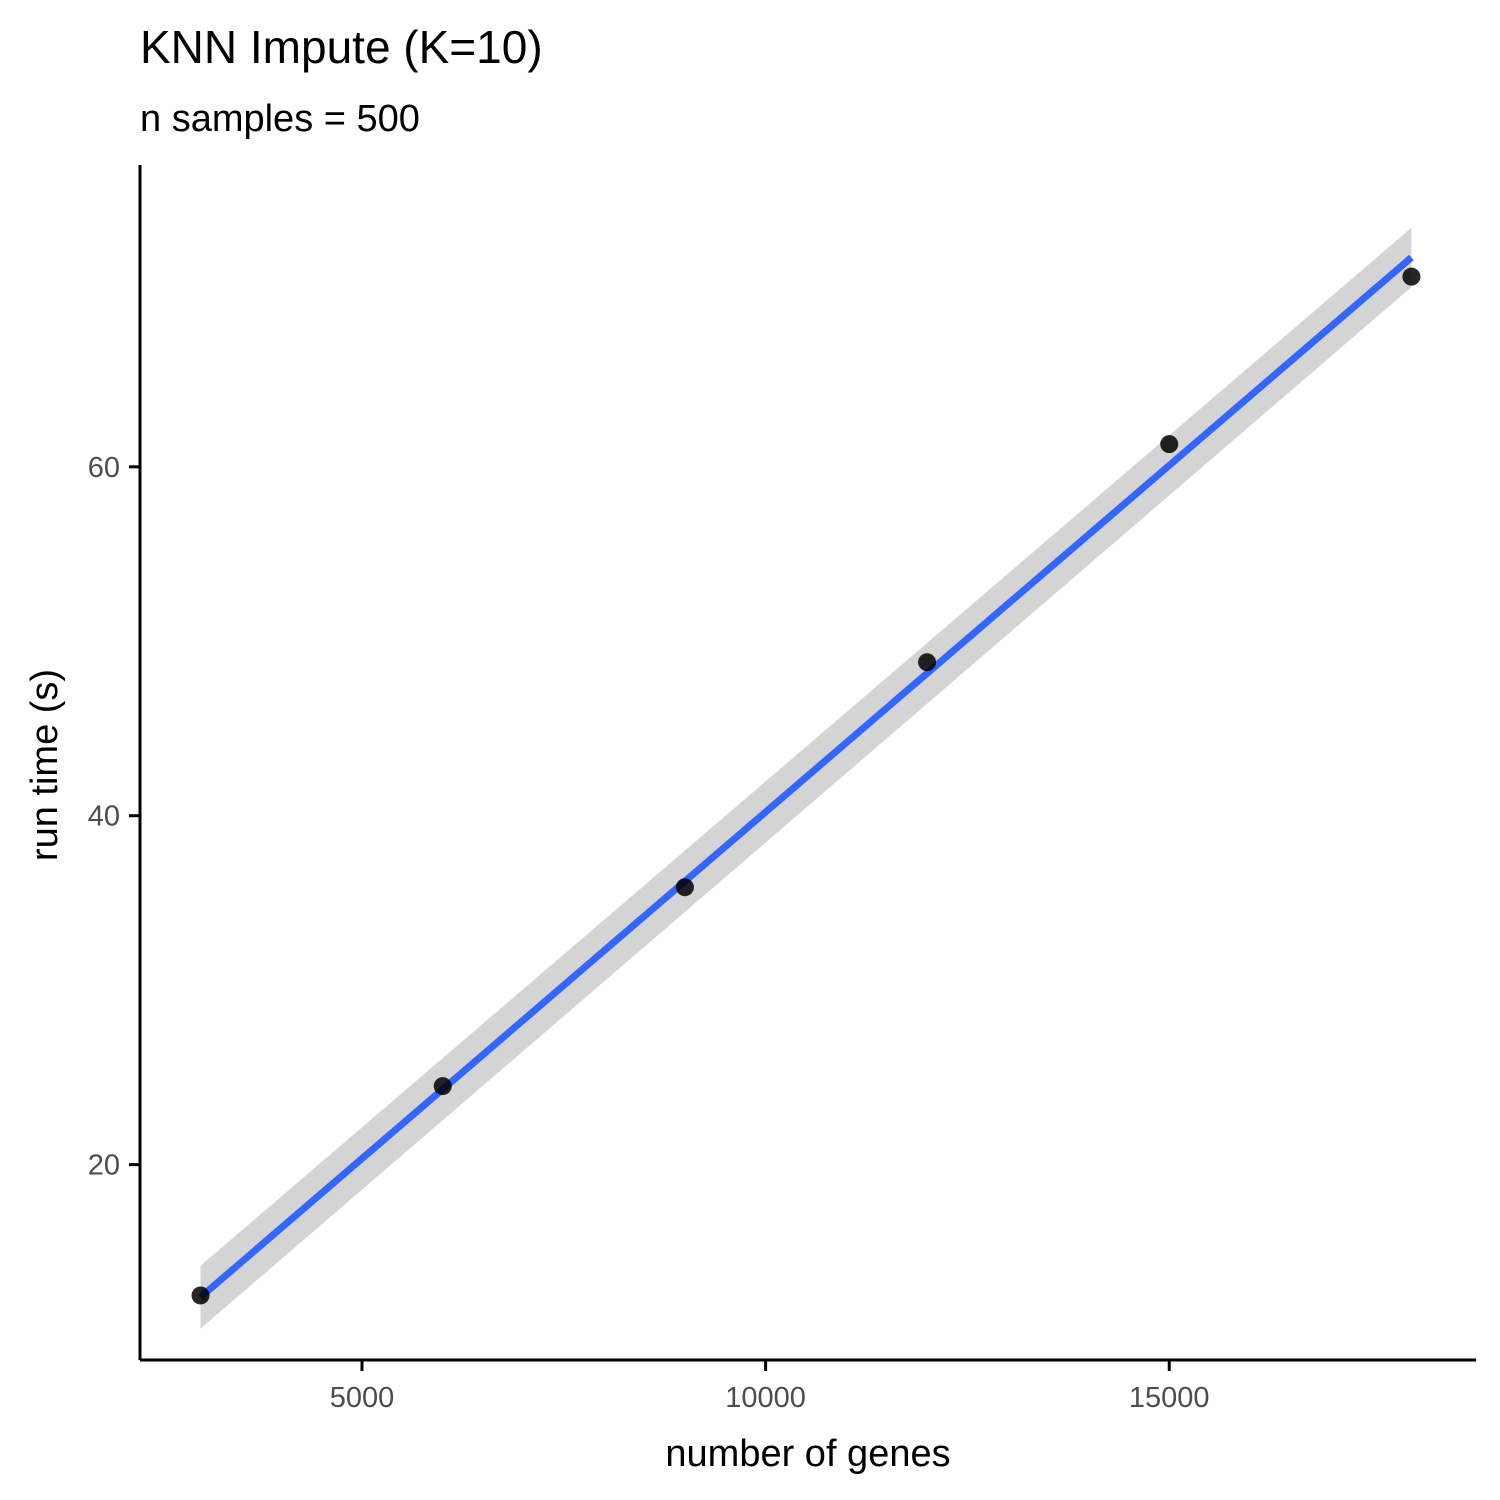 This screenshot has height=1500, width=1500. I want to click on x-tick-label: 5000, so click(362, 1398).